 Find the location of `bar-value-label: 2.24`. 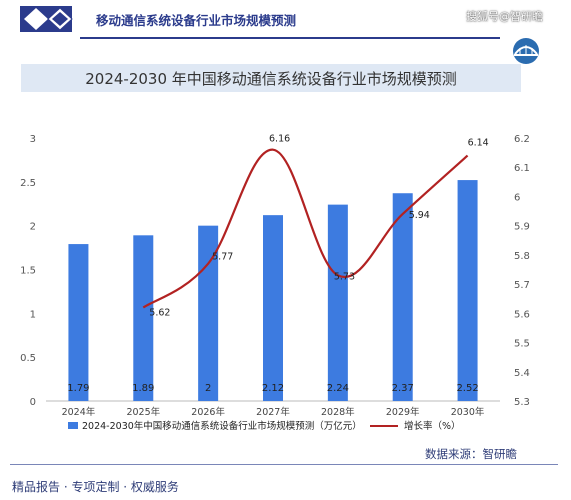

bar-value-label: 2.24 is located at coordinates (338, 388).